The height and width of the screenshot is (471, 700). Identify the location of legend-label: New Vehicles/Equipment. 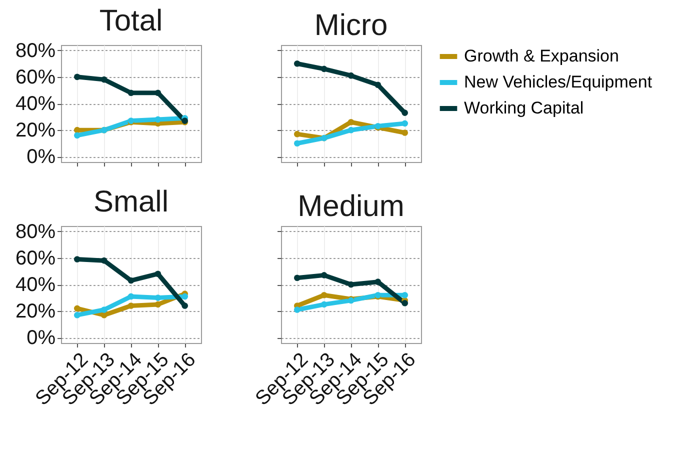
(558, 82).